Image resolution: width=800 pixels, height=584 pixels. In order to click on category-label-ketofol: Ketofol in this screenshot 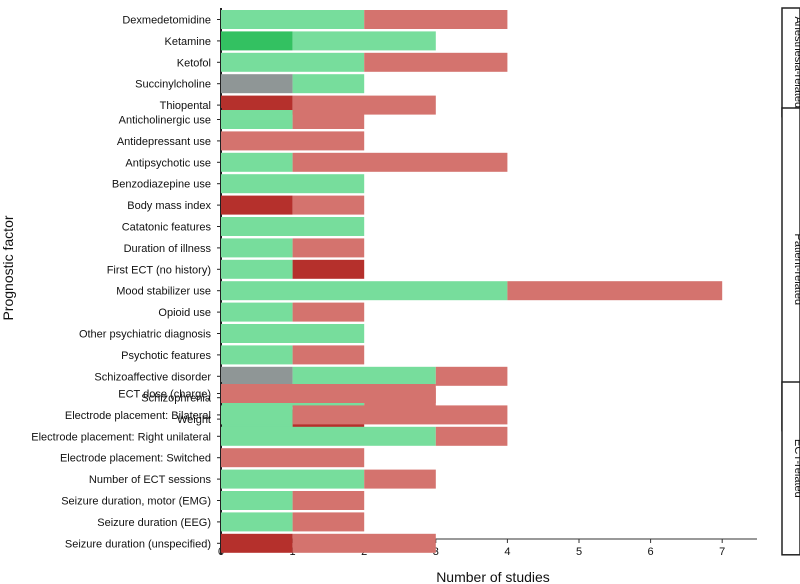, I will do `click(194, 63)`.